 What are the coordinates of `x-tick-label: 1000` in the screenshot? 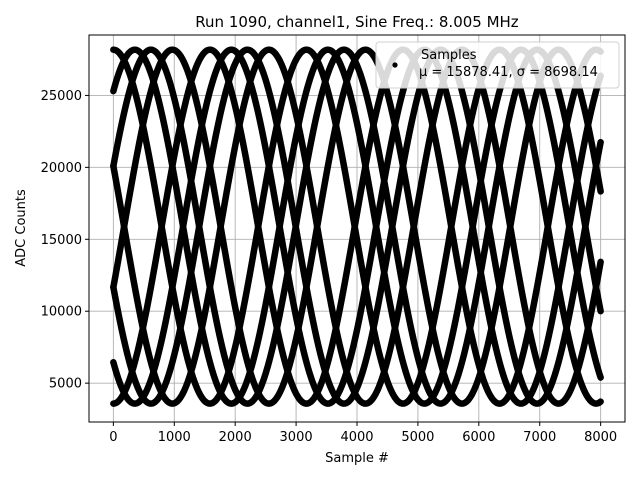 It's located at (174, 437).